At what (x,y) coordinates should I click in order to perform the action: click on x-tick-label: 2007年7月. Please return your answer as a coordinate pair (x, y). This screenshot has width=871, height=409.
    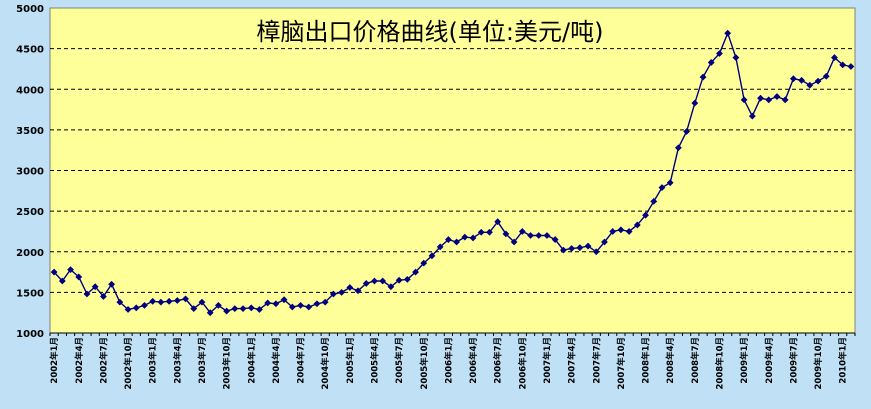
    Looking at the image, I should click on (596, 360).